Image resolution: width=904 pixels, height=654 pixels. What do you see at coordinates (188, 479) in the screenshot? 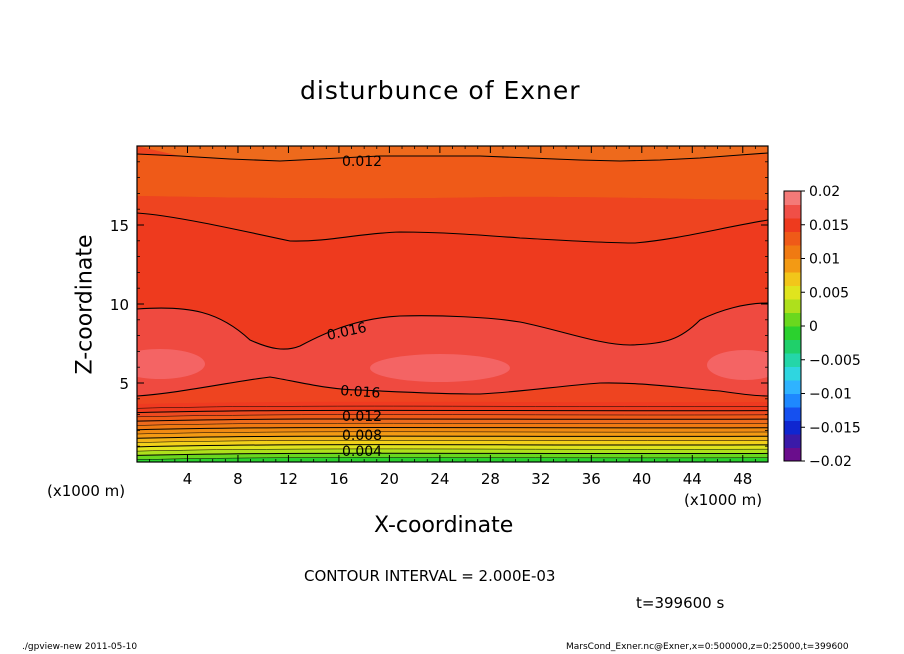
I see `x-tick-label: 4` at bounding box center [188, 479].